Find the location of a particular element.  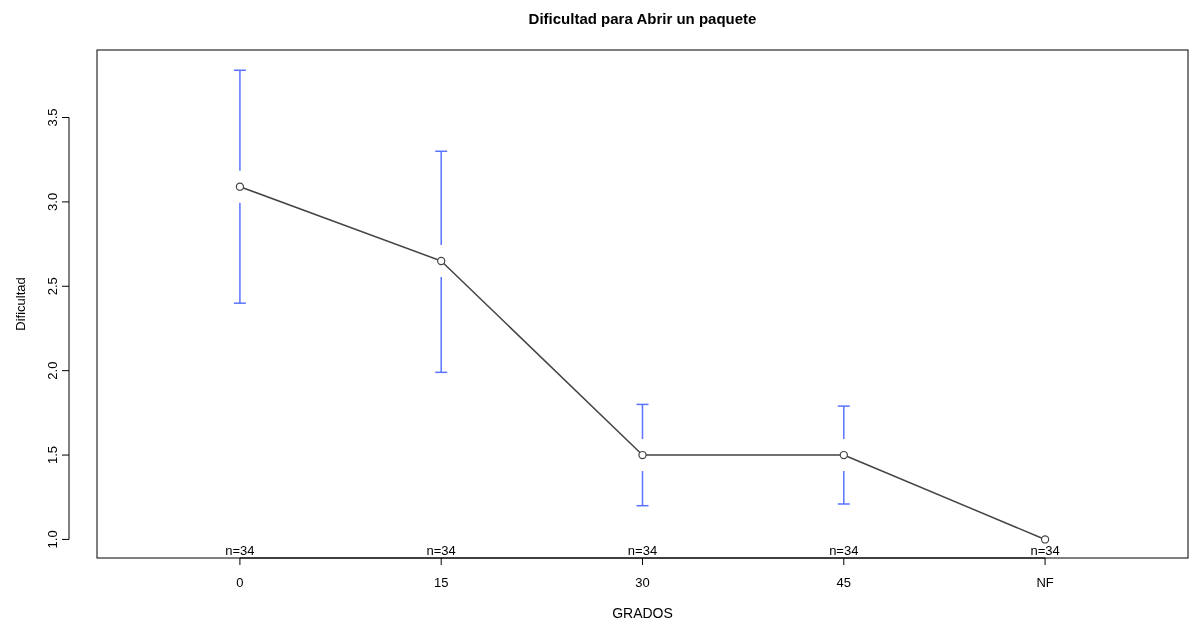

x-tick-label: 0 is located at coordinates (240, 582).